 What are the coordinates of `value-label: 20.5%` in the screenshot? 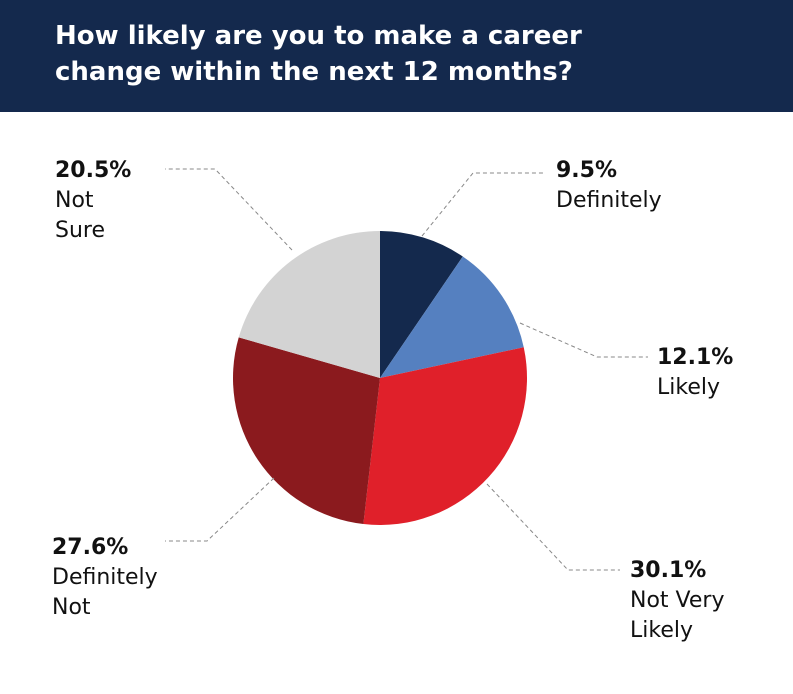 It's located at (93, 170).